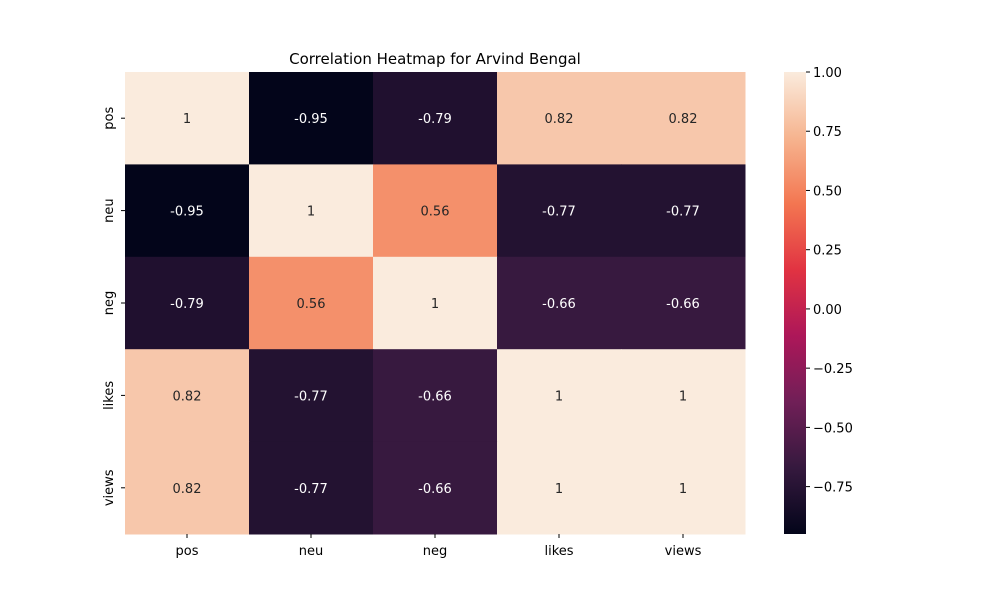 Image resolution: width=1000 pixels, height=600 pixels. Describe the element at coordinates (827, 310) in the screenshot. I see `colorbar-tick-label: 0.00` at that location.